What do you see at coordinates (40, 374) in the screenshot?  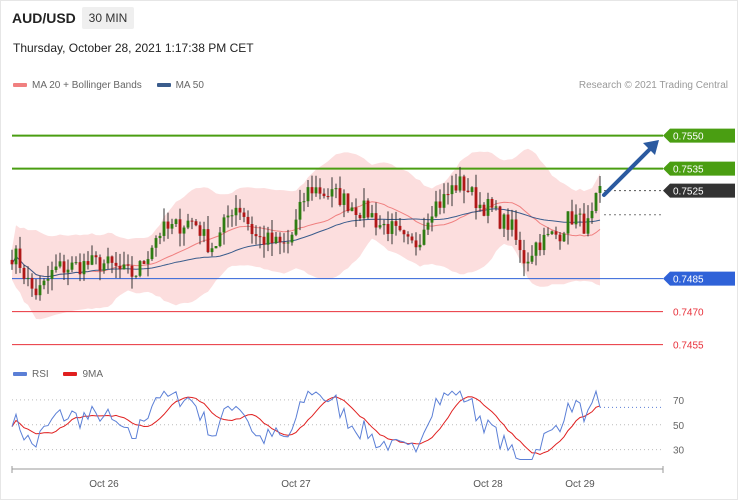 I see `legend-label-rsi: RSI` at bounding box center [40, 374].